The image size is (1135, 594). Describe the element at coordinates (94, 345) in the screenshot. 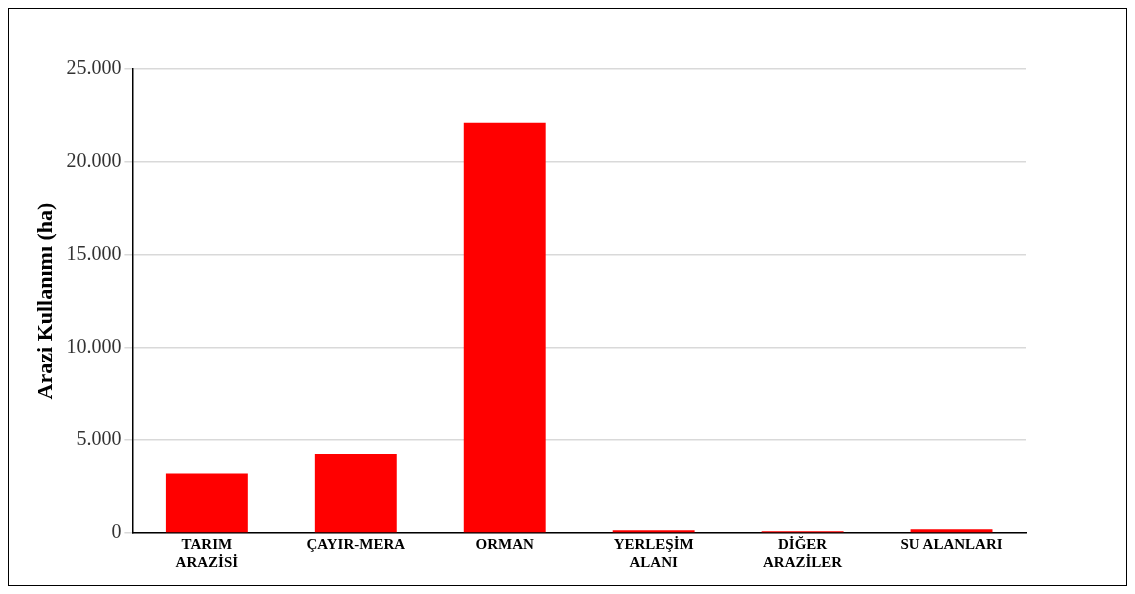

I see `y-tick-label: 10.000` at that location.